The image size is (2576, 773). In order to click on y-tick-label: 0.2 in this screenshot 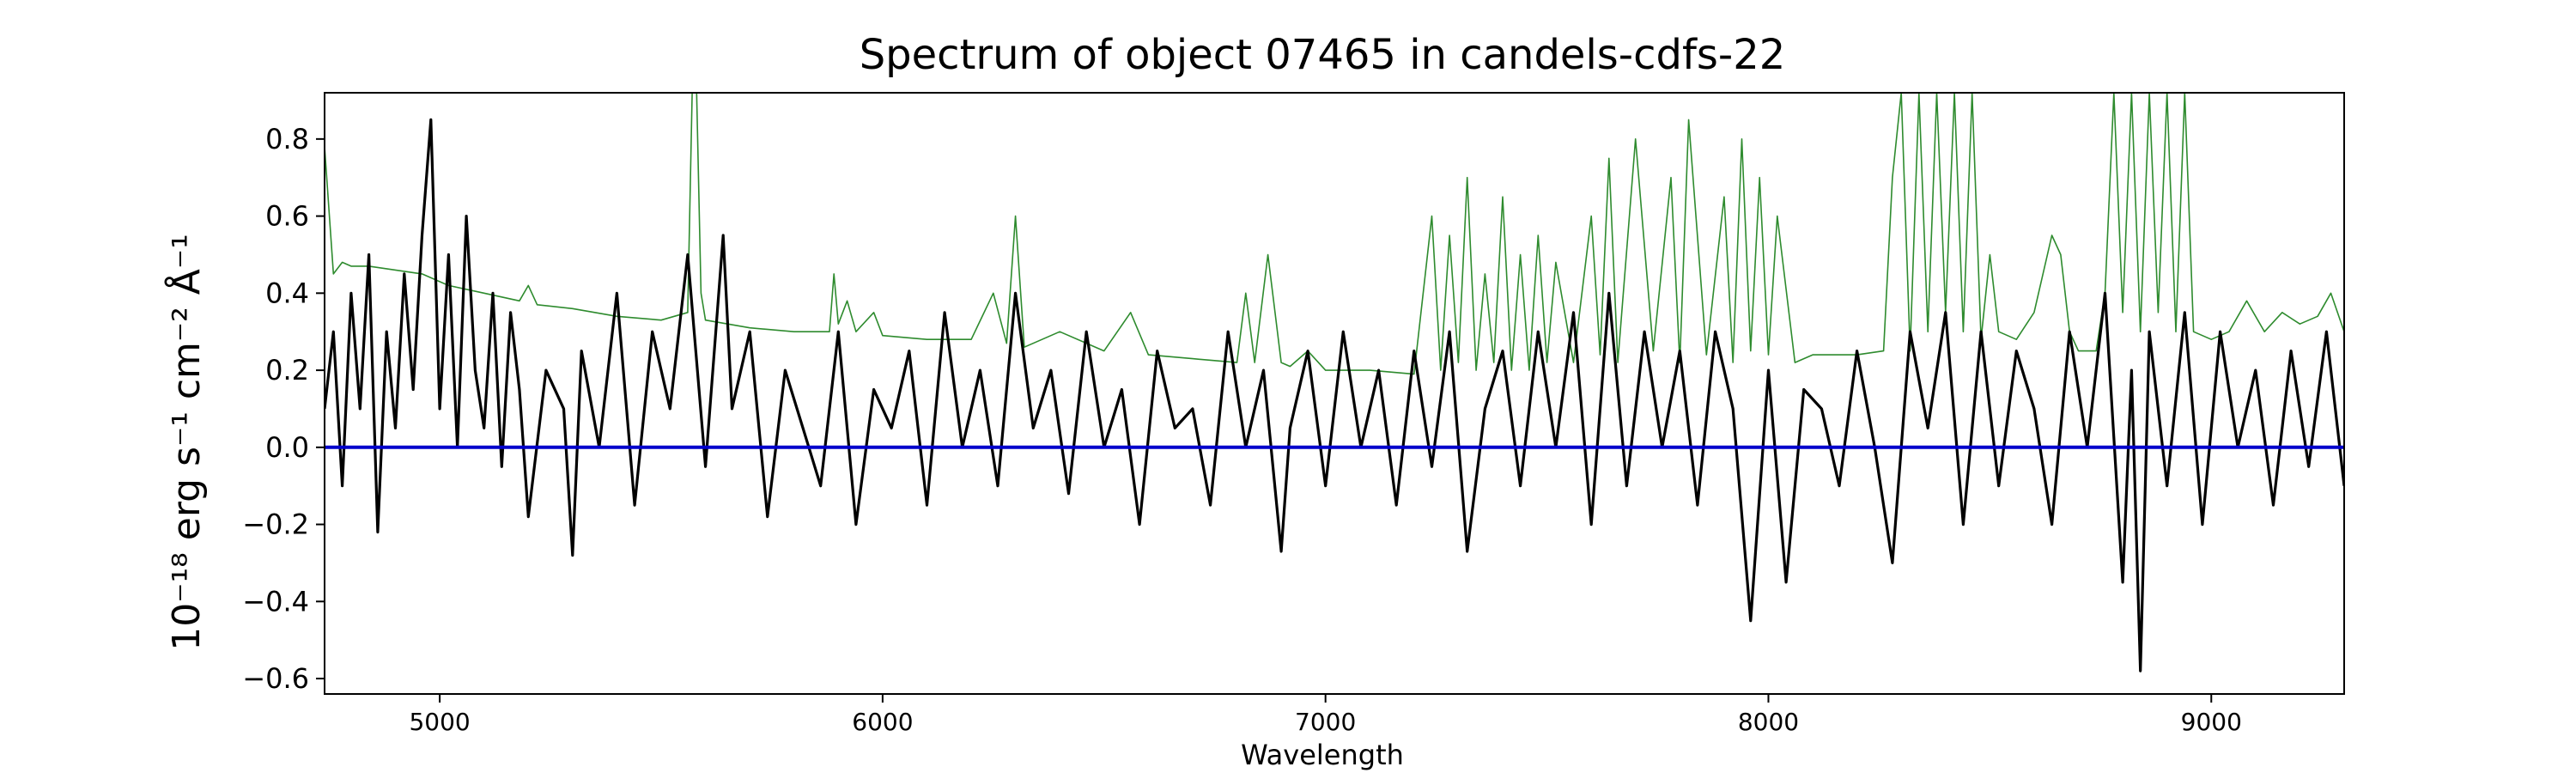, I will do `click(287, 370)`.